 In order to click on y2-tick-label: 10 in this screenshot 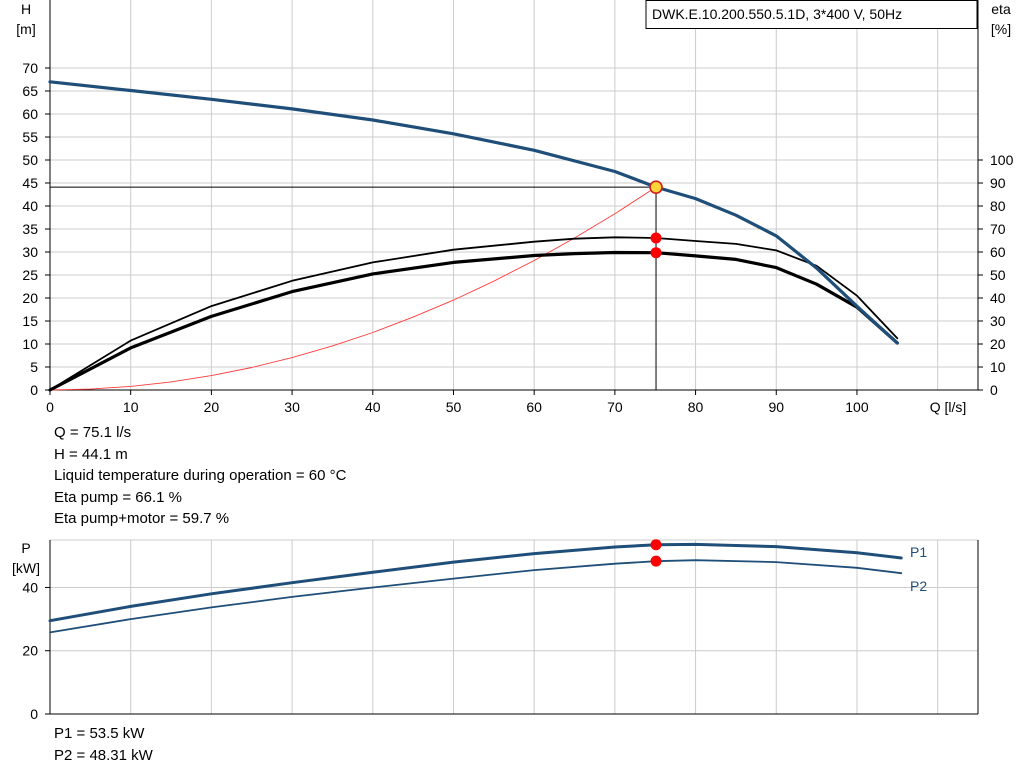, I will do `click(998, 367)`.